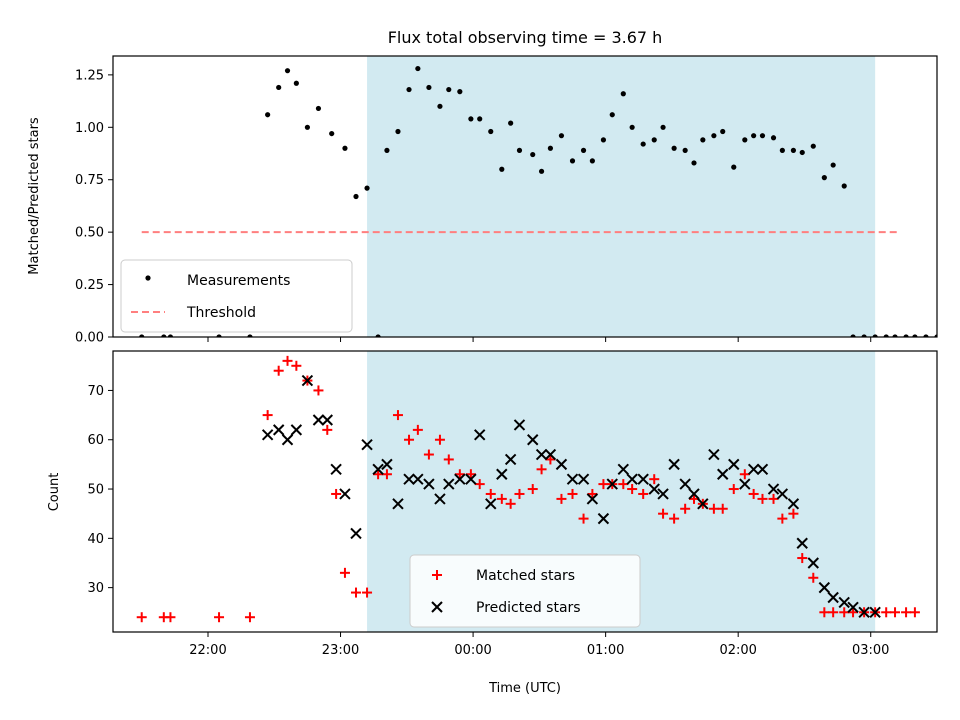 Image resolution: width=960 pixels, height=720 pixels. I want to click on legend-marker-x, so click(437, 607).